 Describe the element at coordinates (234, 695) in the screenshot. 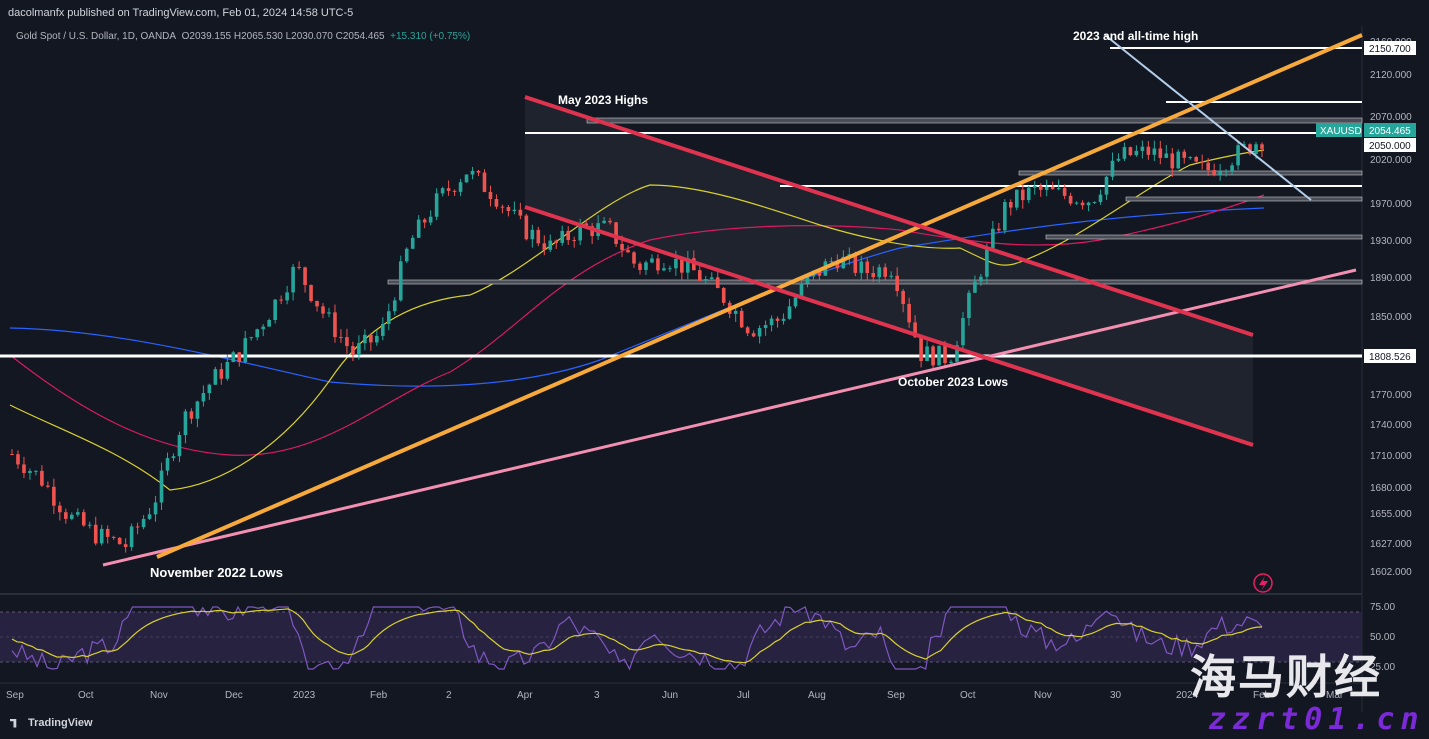

I see `svg-text: Dec` at that location.